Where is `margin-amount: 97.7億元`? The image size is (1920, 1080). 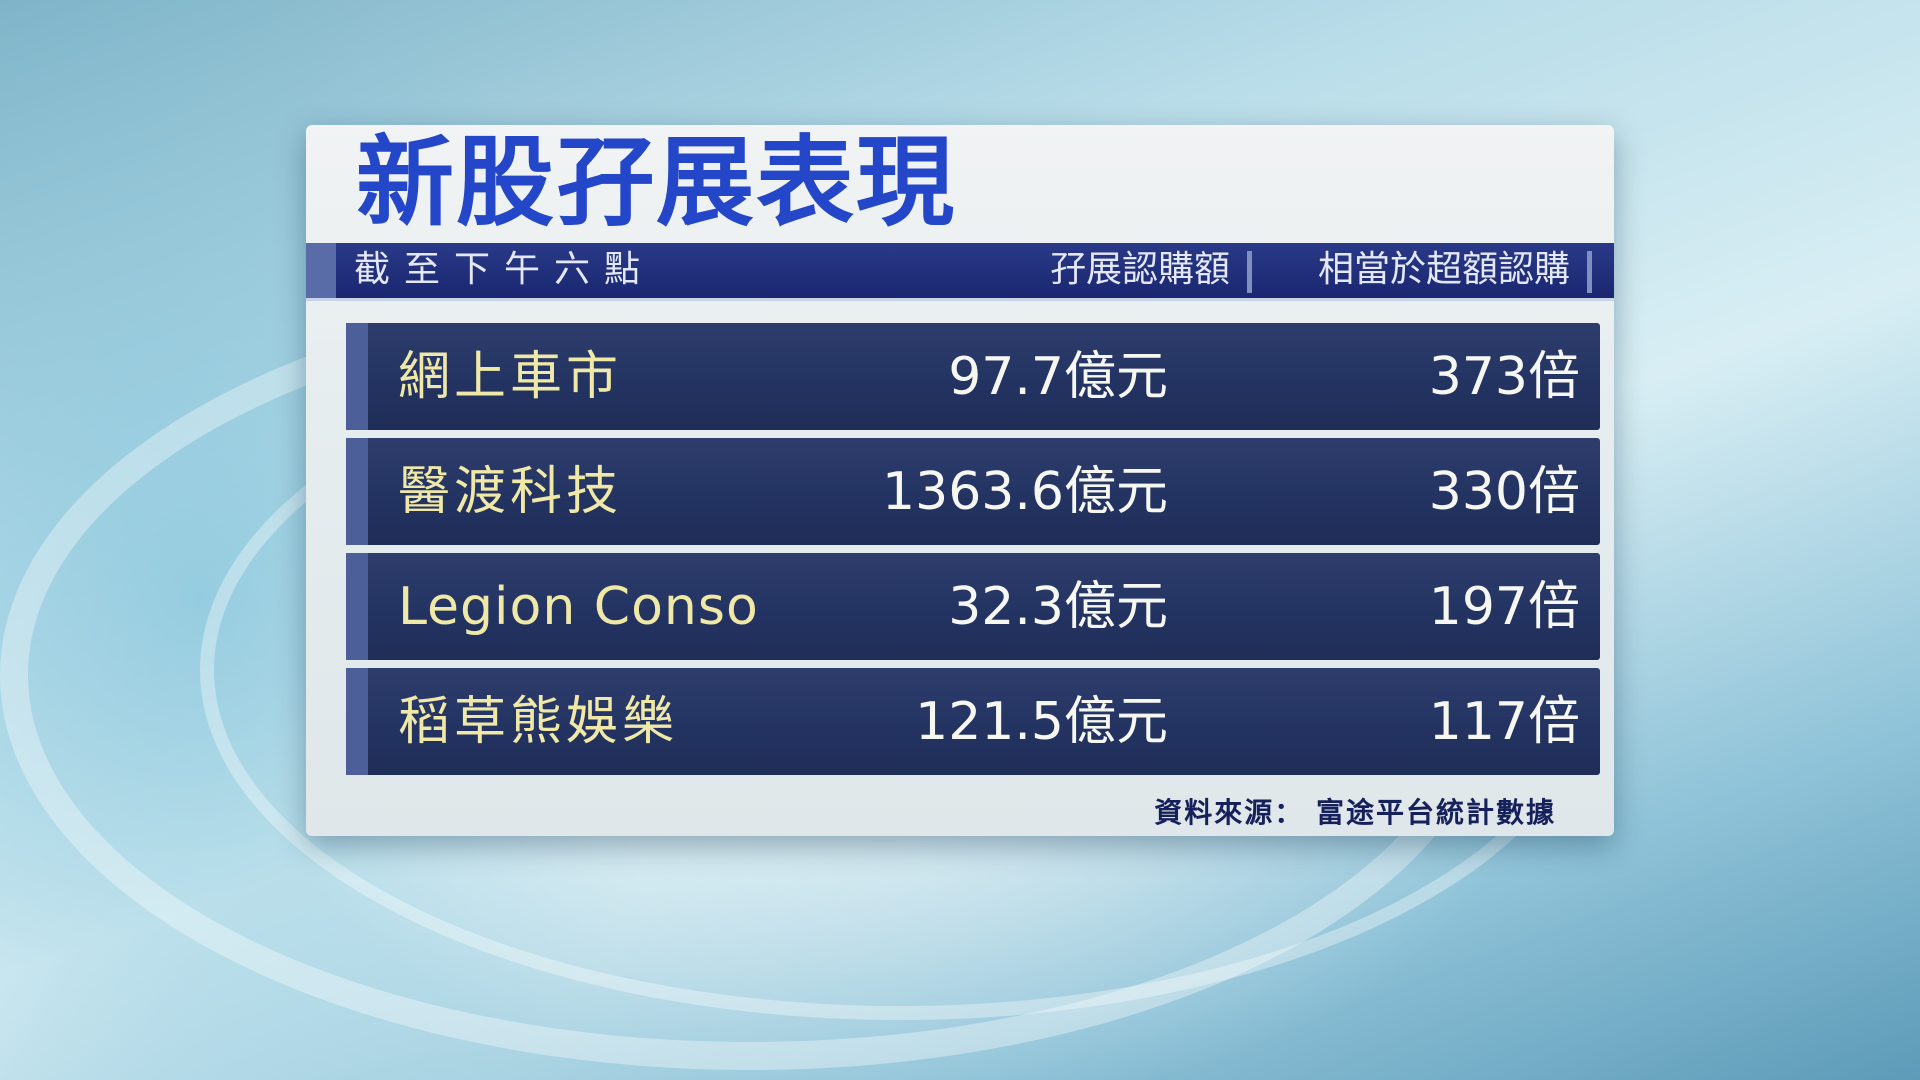 margin-amount: 97.7億元 is located at coordinates (1058, 377).